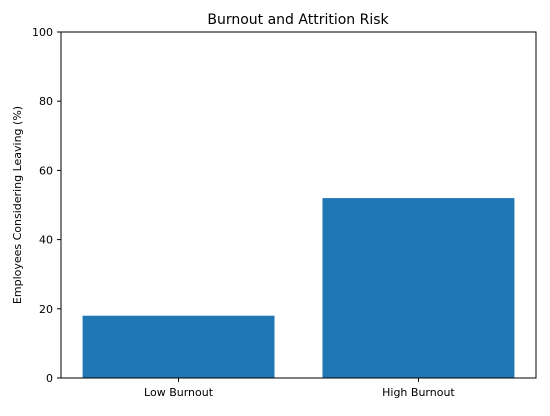  I want to click on x-tick-label-high-burnout: High Burnout, so click(418, 392).